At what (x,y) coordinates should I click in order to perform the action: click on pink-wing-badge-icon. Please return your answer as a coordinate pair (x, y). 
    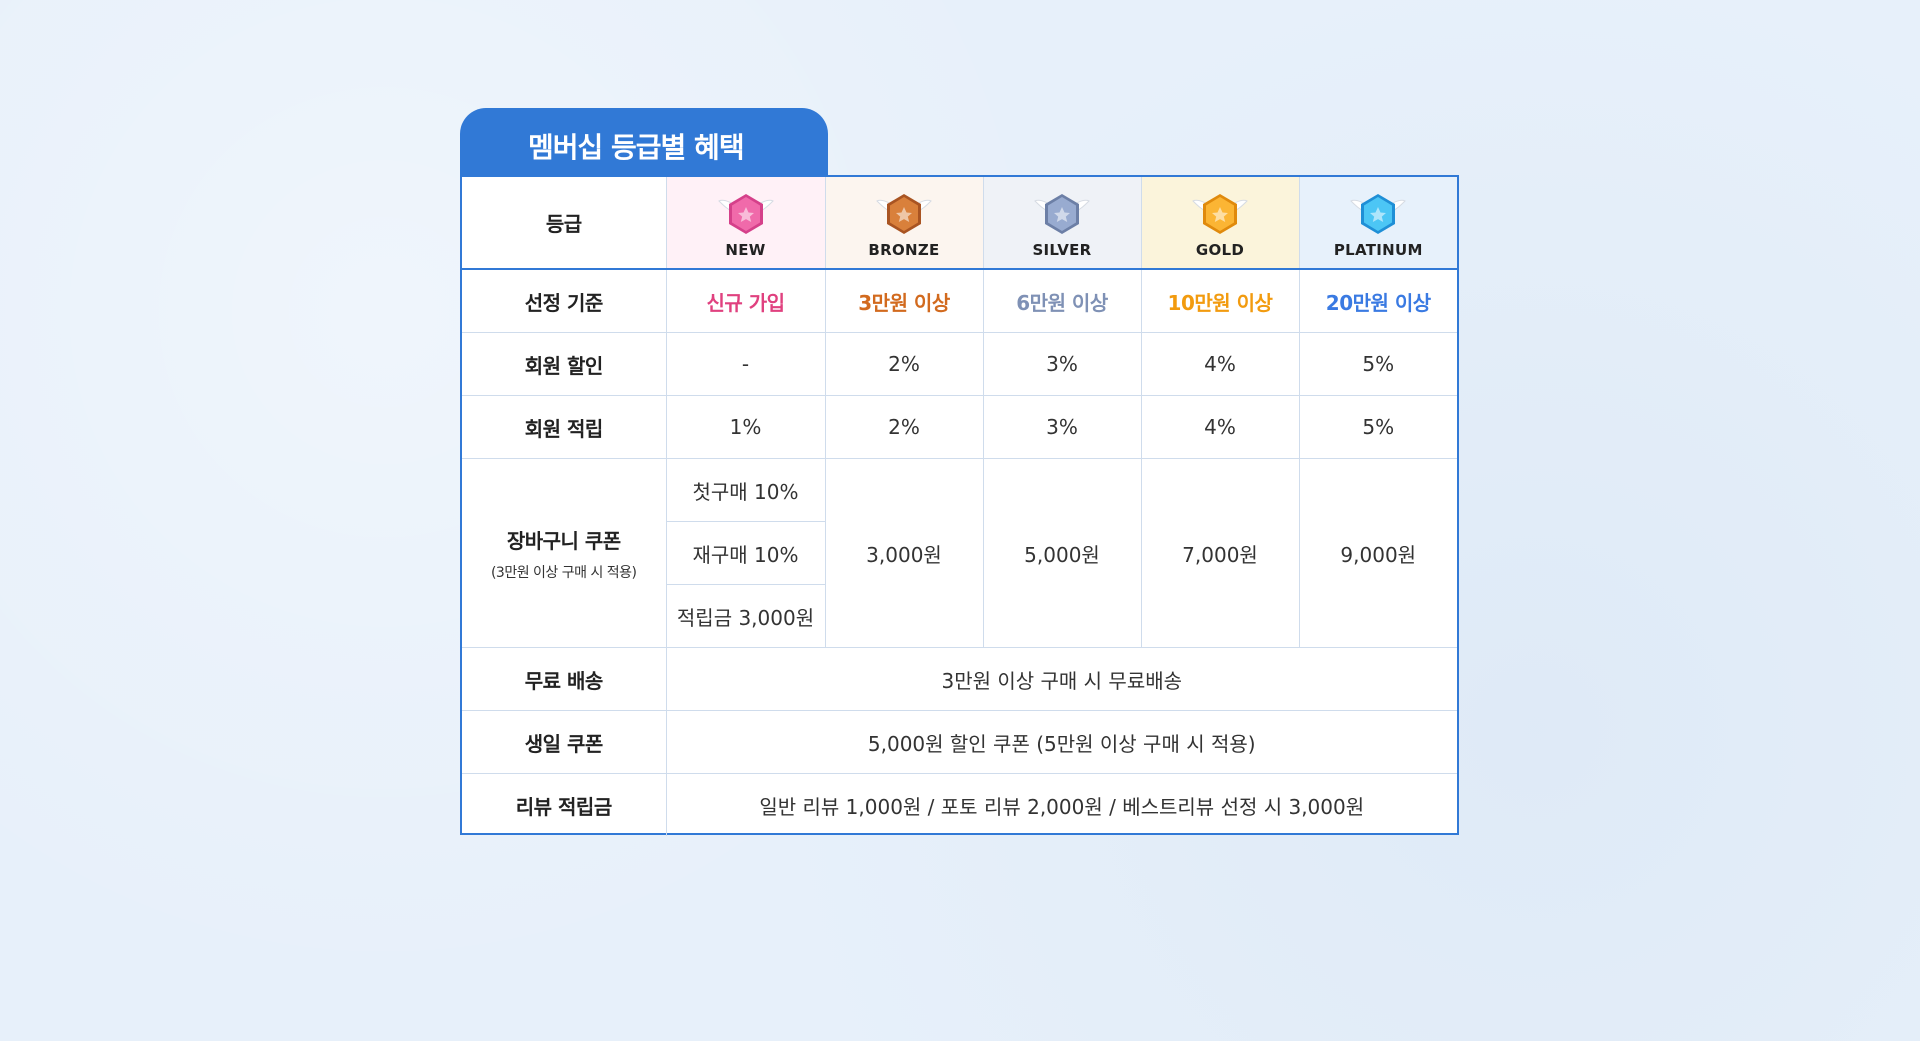
    Looking at the image, I should click on (745, 213).